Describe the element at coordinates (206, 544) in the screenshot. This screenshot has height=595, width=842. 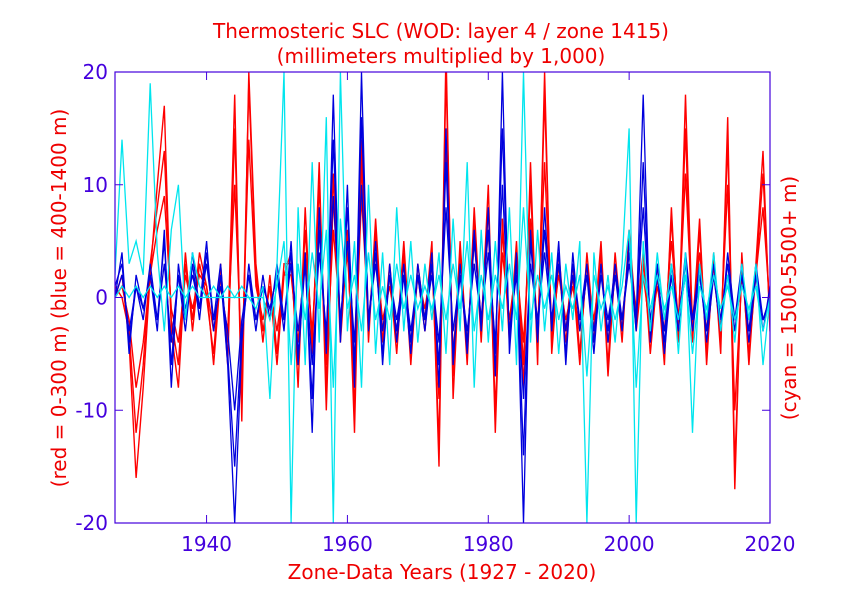
I see `x-tick-label: 1940` at that location.